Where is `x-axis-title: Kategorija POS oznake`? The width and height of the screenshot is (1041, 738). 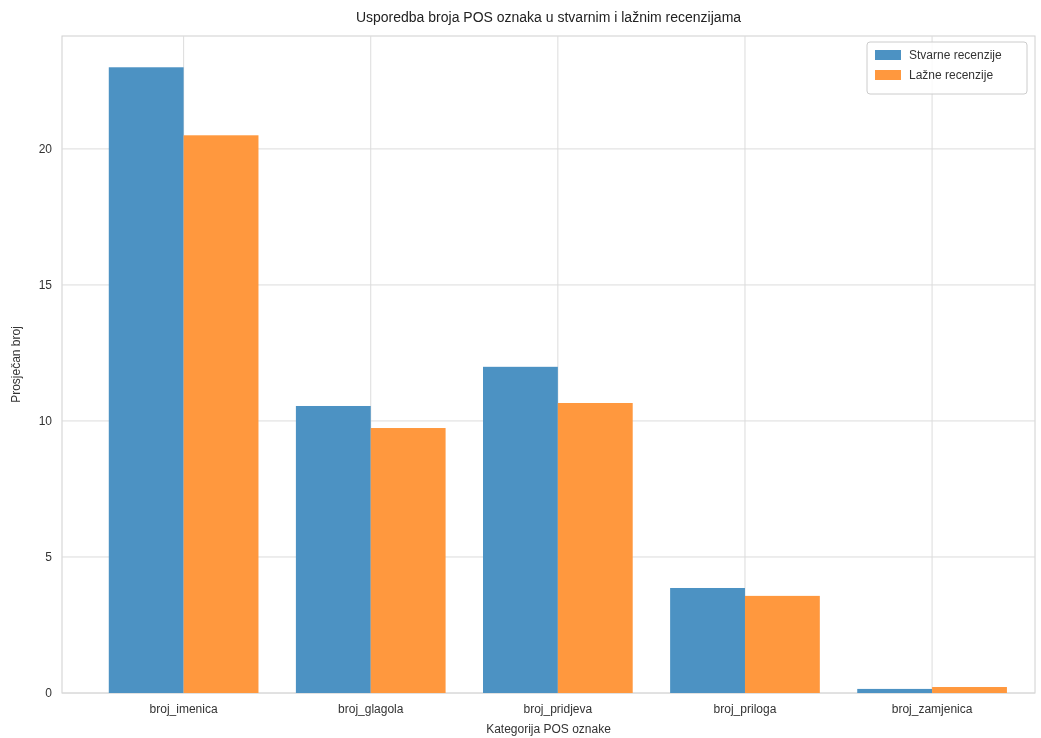 x-axis-title: Kategorija POS oznake is located at coordinates (549, 729).